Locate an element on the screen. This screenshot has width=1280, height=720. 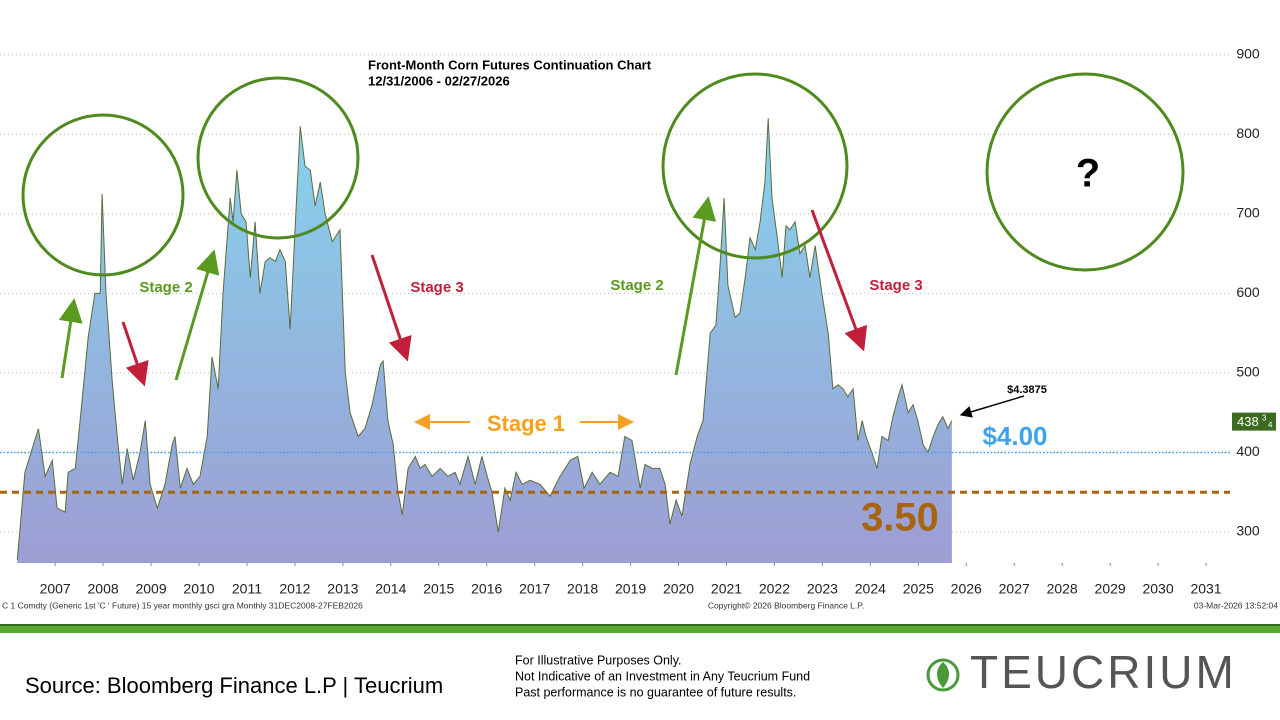
x-tick-label: 2011 is located at coordinates (247, 589).